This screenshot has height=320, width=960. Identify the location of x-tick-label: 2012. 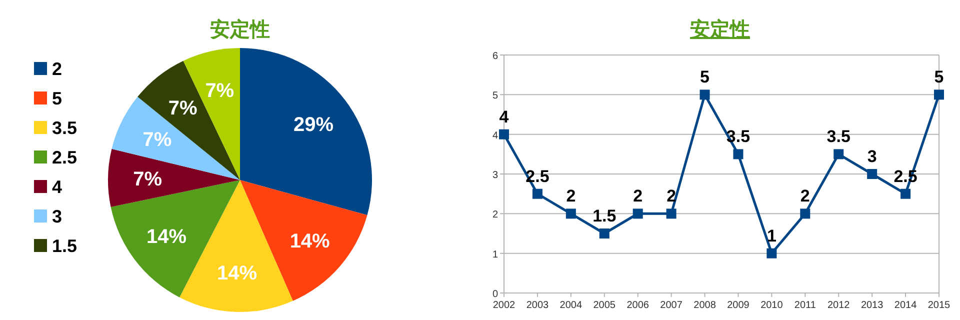
(838, 305).